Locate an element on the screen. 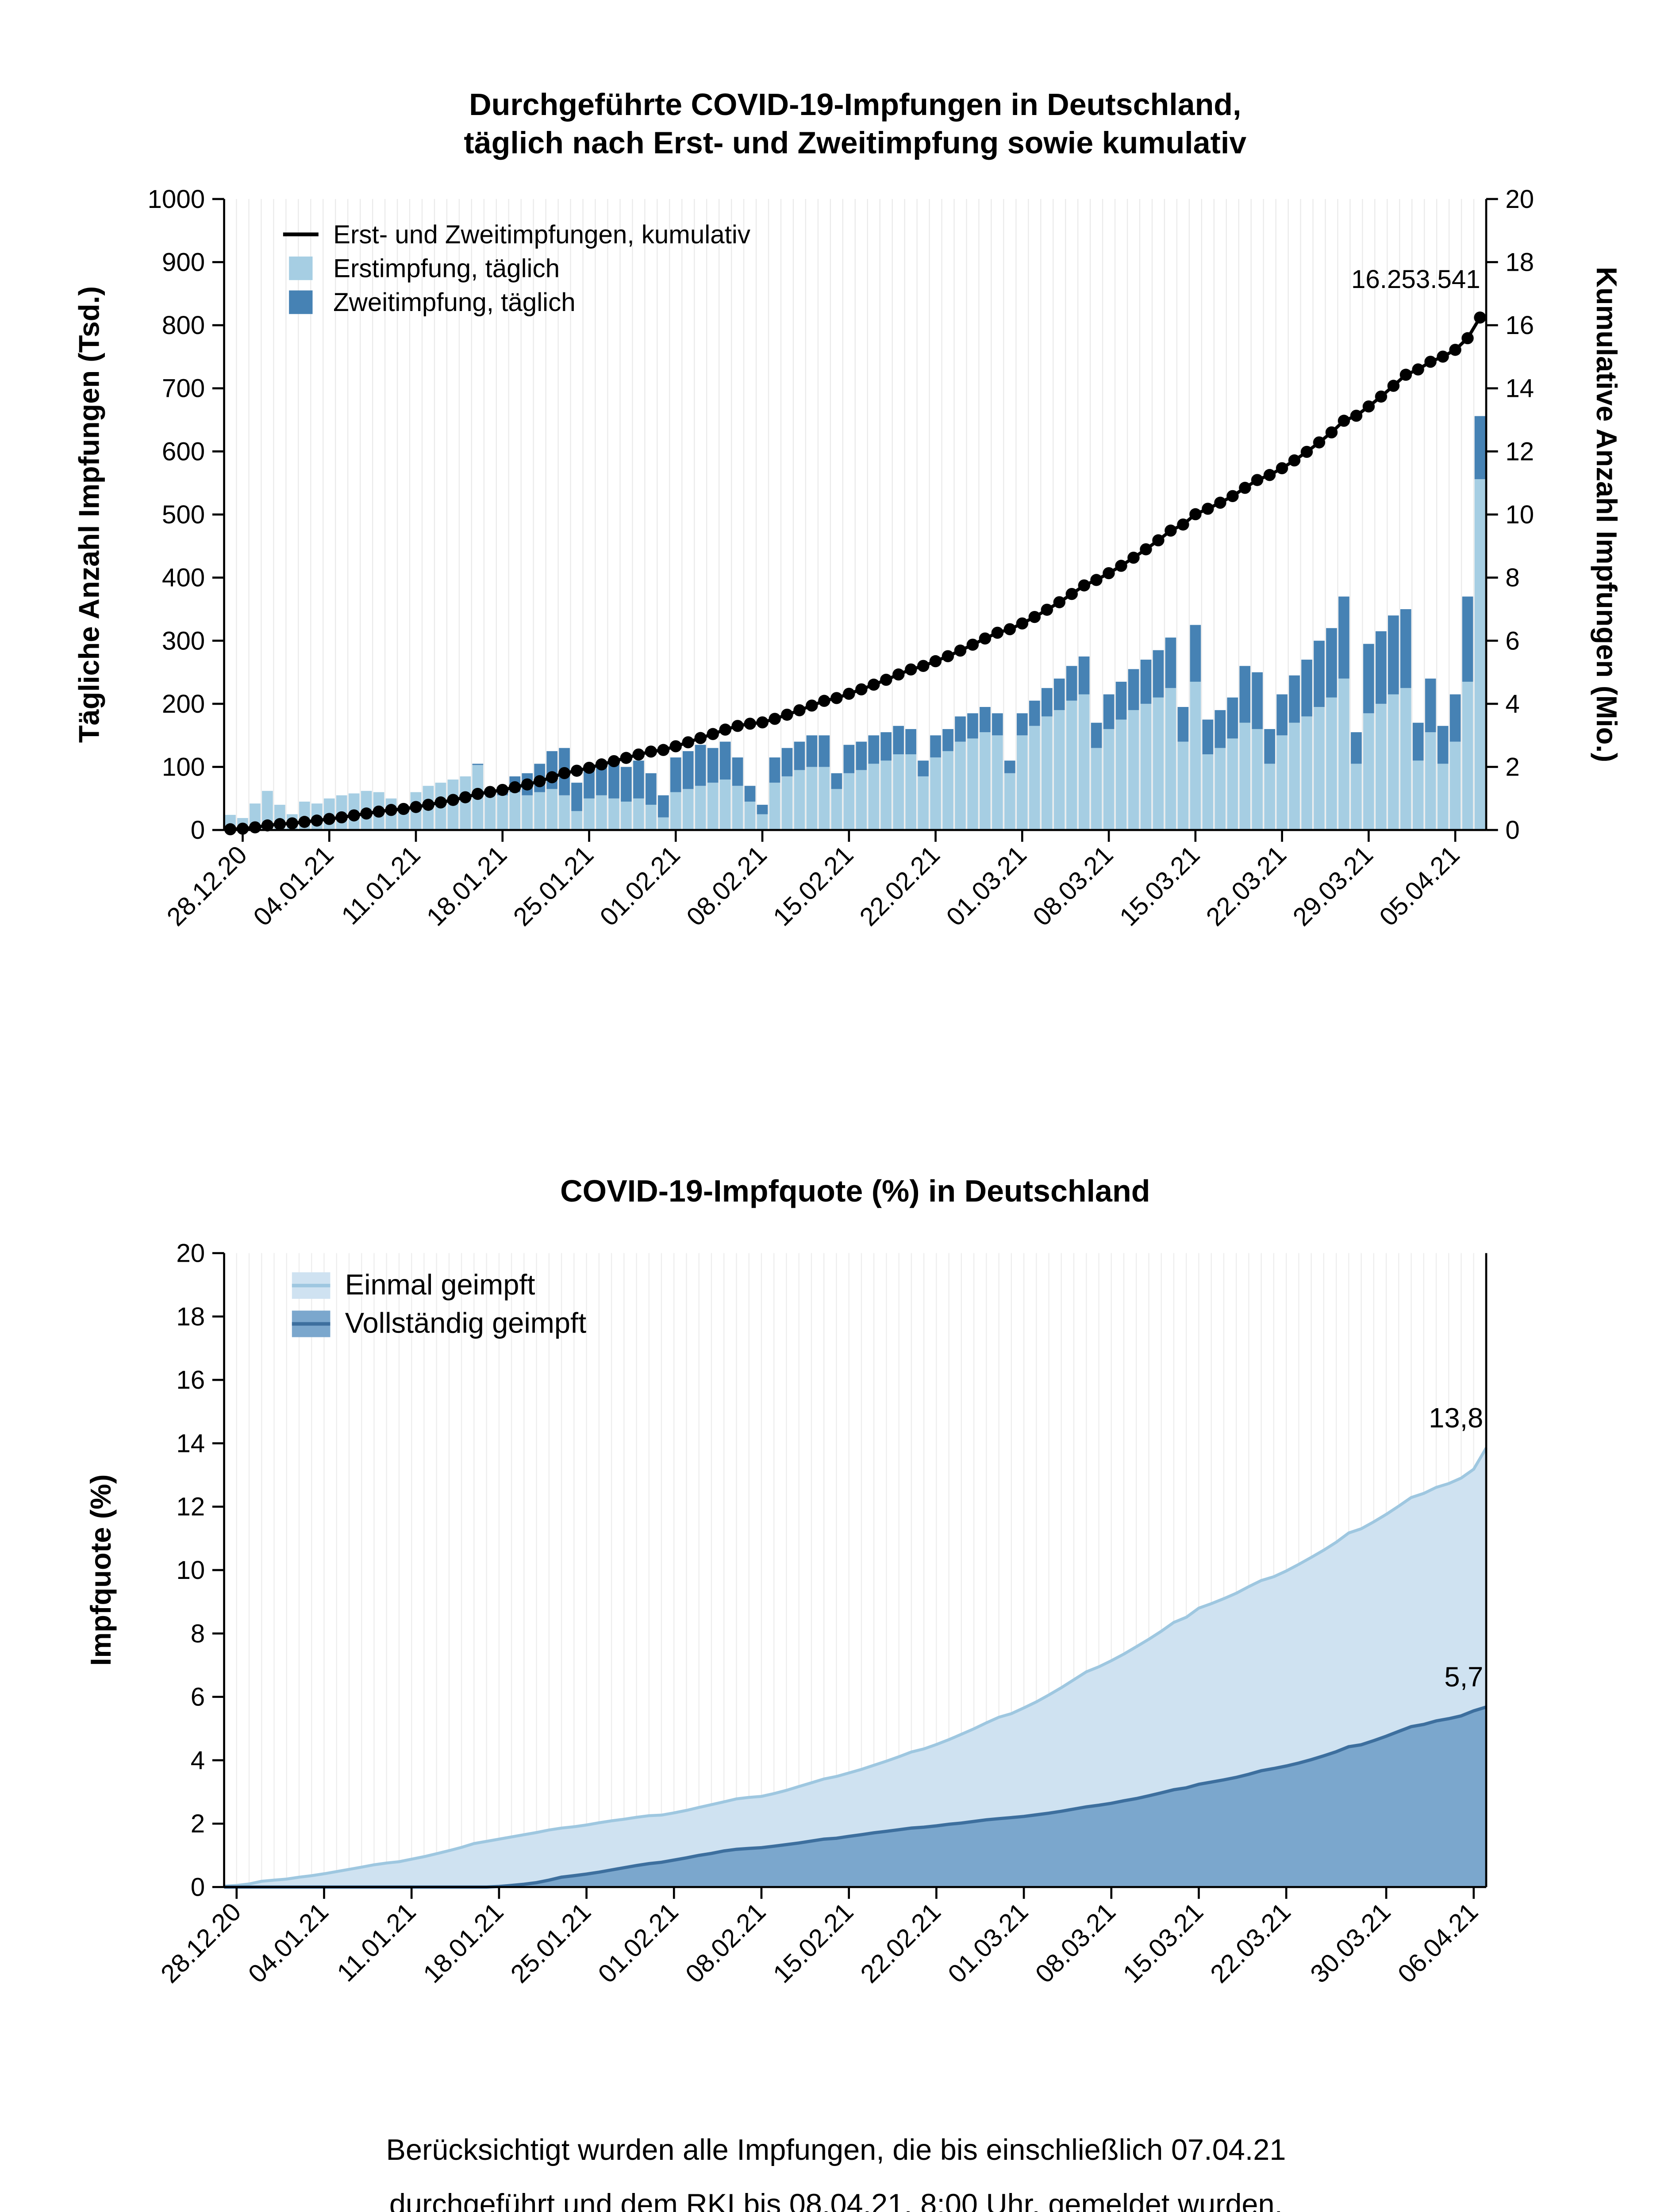 This screenshot has width=1672, height=2212. chart2-y-axis-label: Impfquote (%) is located at coordinates (101, 1570).